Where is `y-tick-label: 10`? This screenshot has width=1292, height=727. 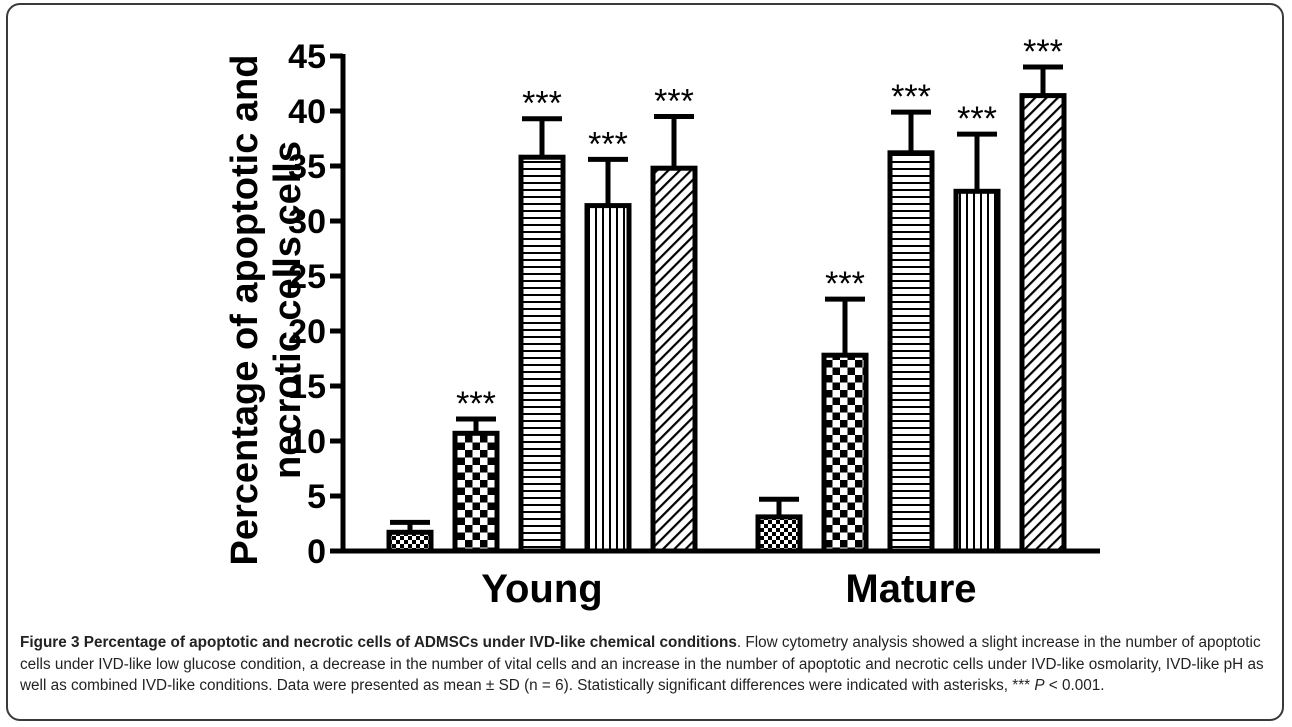
y-tick-label: 10 is located at coordinates (307, 442).